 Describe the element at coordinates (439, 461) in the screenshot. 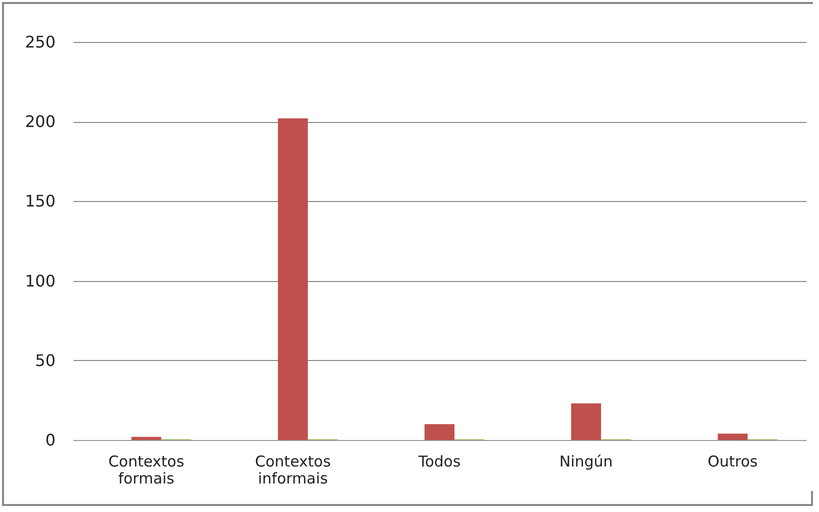

I see `x-tick-label: Todos` at that location.